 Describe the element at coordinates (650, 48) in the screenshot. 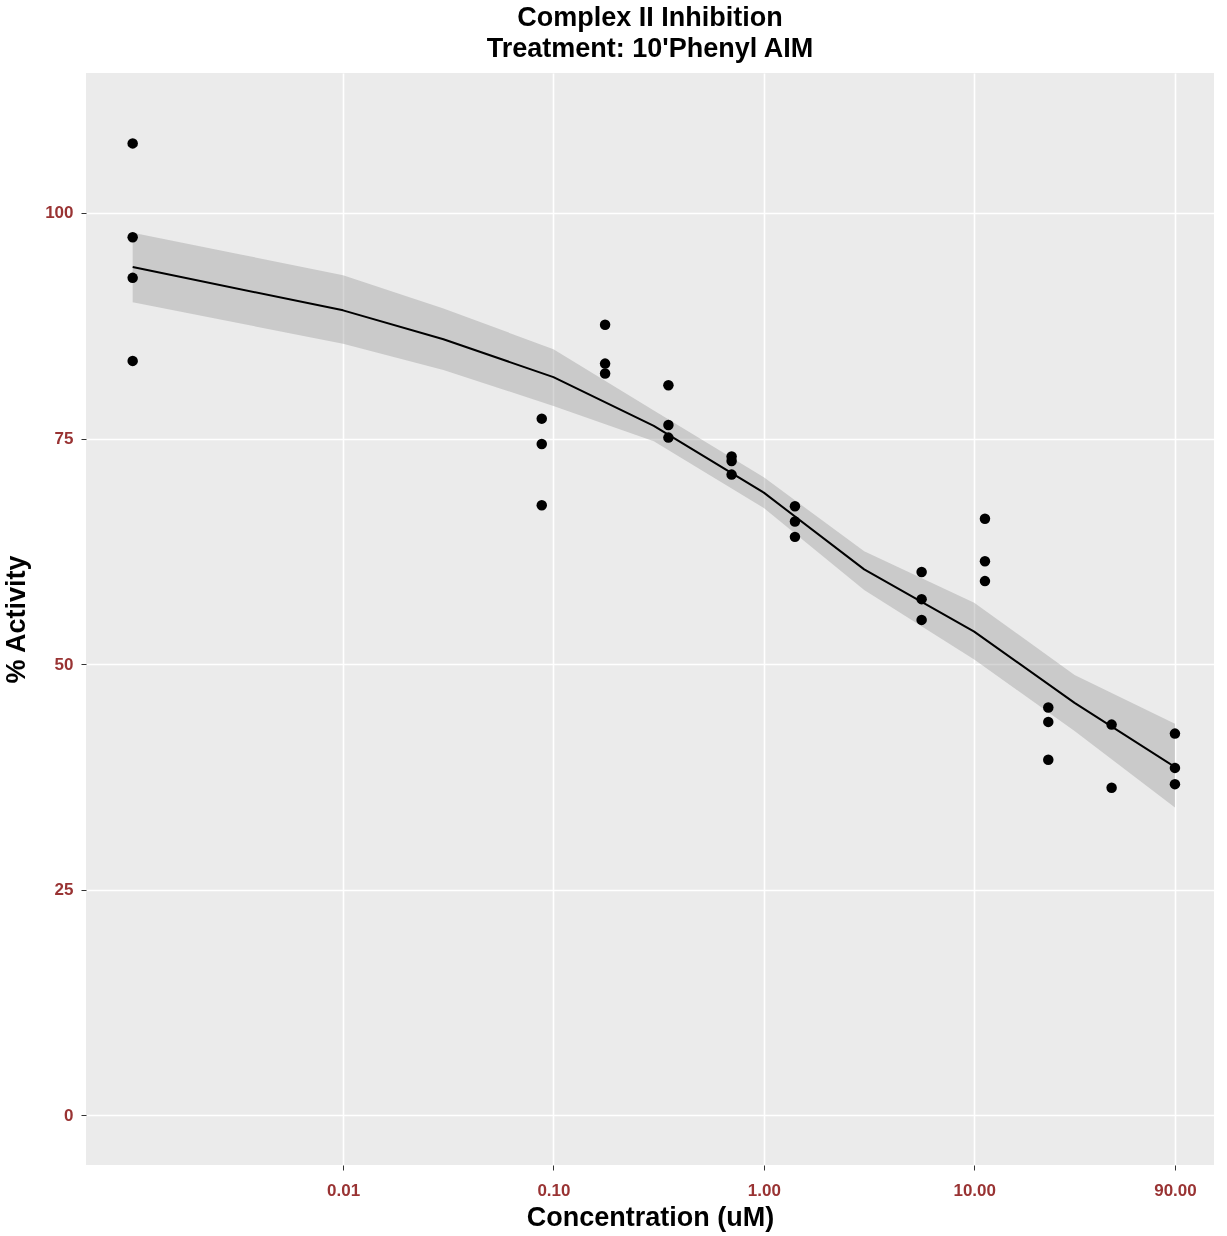

I see `chart-subtitle: Treatment: 10'Phenyl AIM` at that location.